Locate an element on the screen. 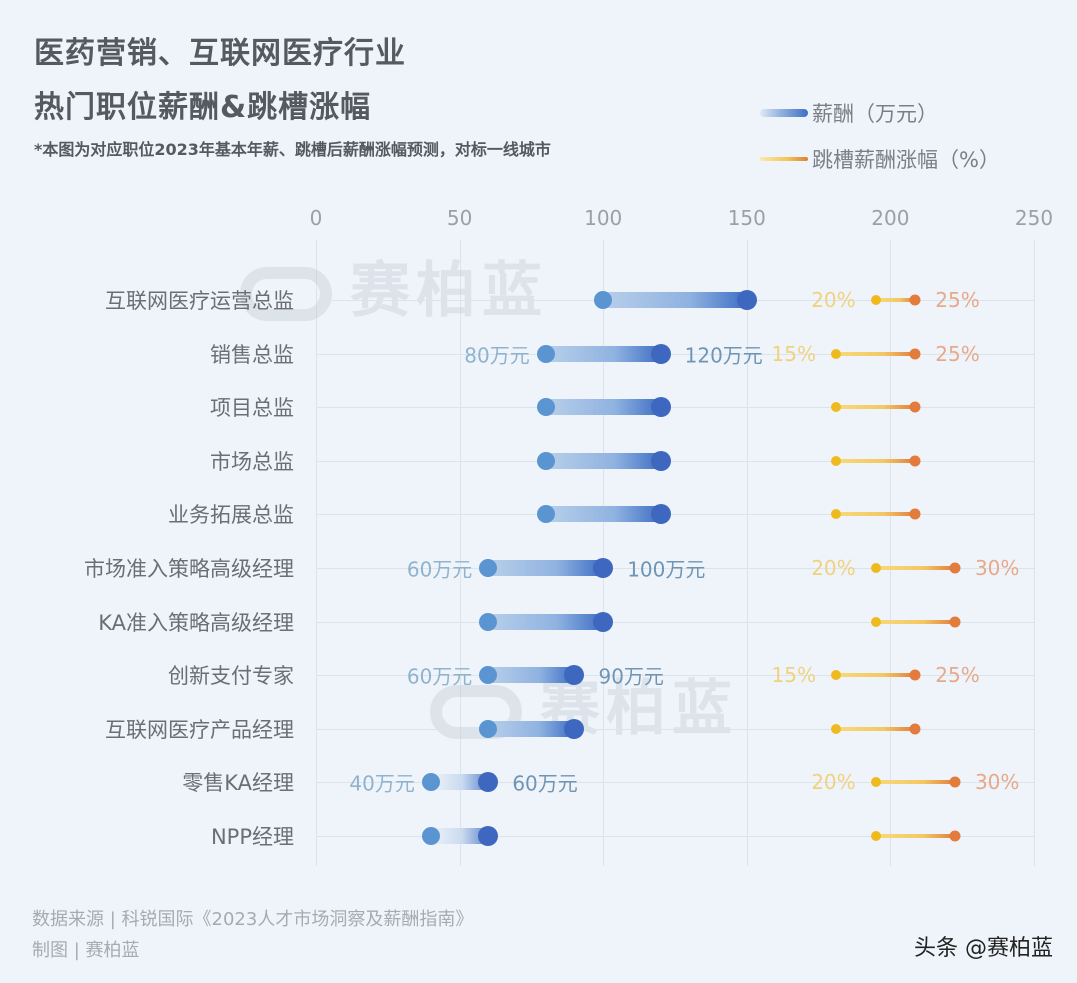  axis-tick-label: 0 is located at coordinates (316, 218).